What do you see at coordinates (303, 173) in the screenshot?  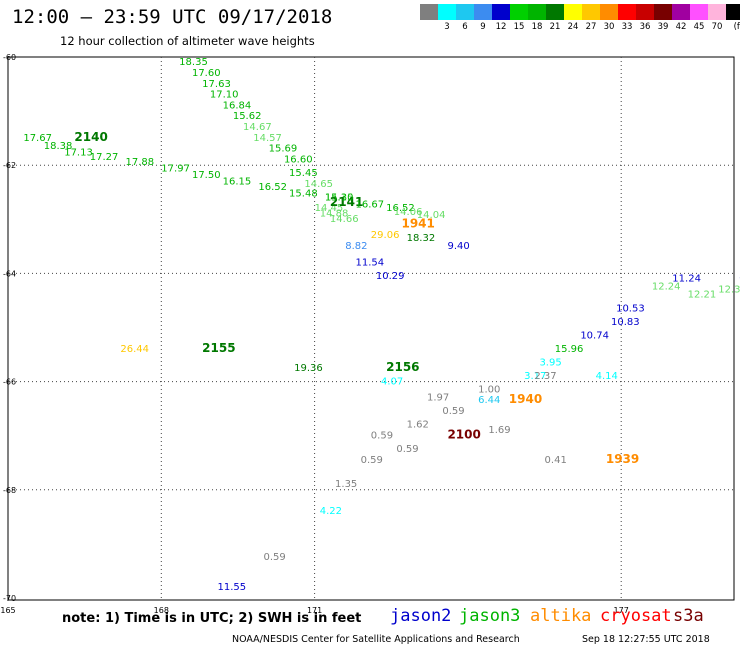 I see `wave-height-value: 15.45` at bounding box center [303, 173].